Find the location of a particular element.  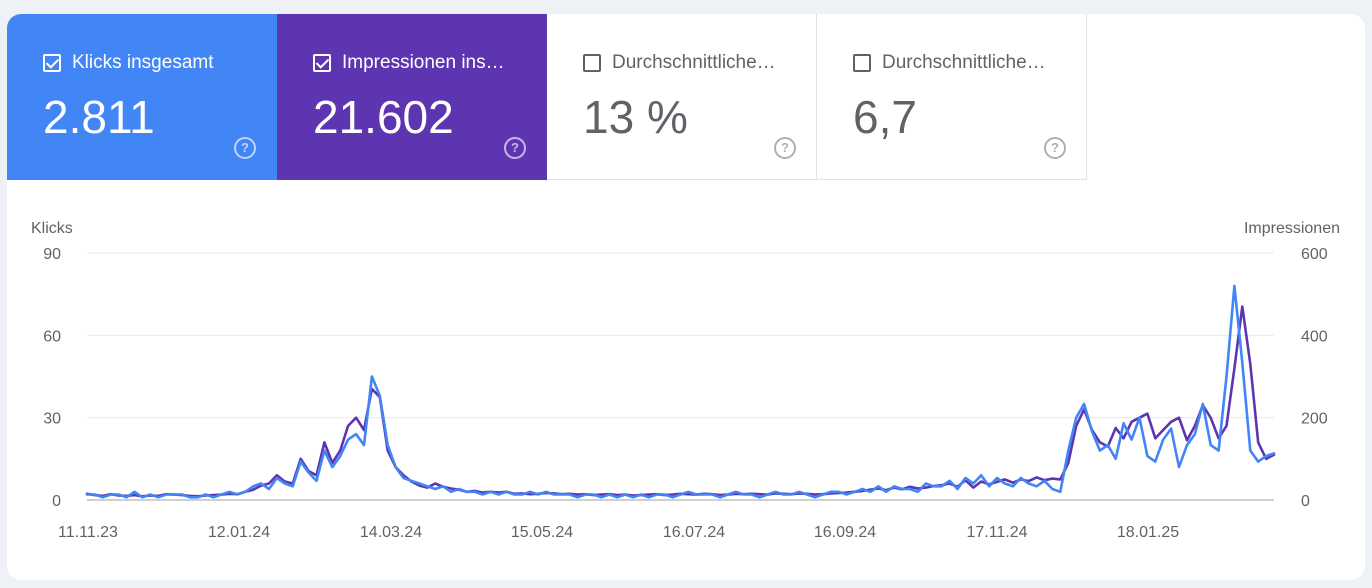

y-tick-label-left: 0 is located at coordinates (56, 501).